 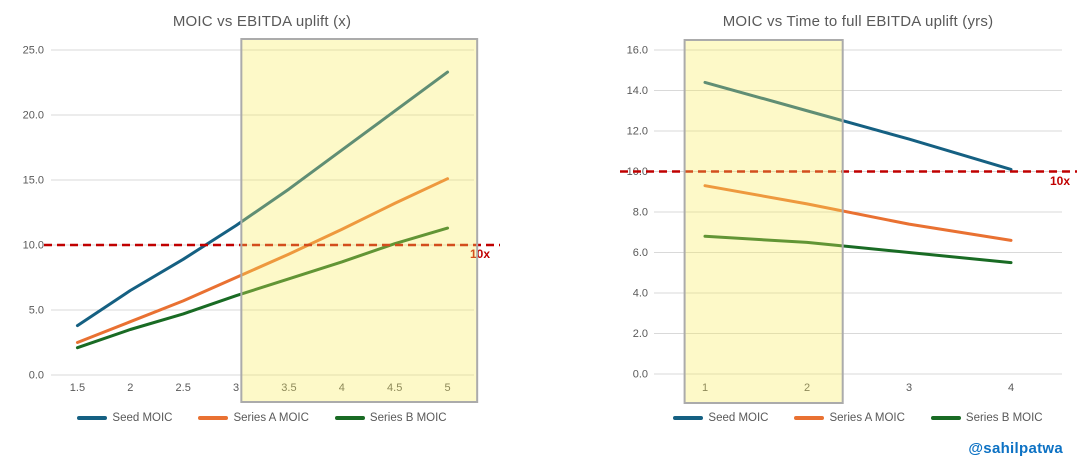 I want to click on legend-right: Seed MOIC Series A MOIC Series B MOIC, so click(x=836, y=418).